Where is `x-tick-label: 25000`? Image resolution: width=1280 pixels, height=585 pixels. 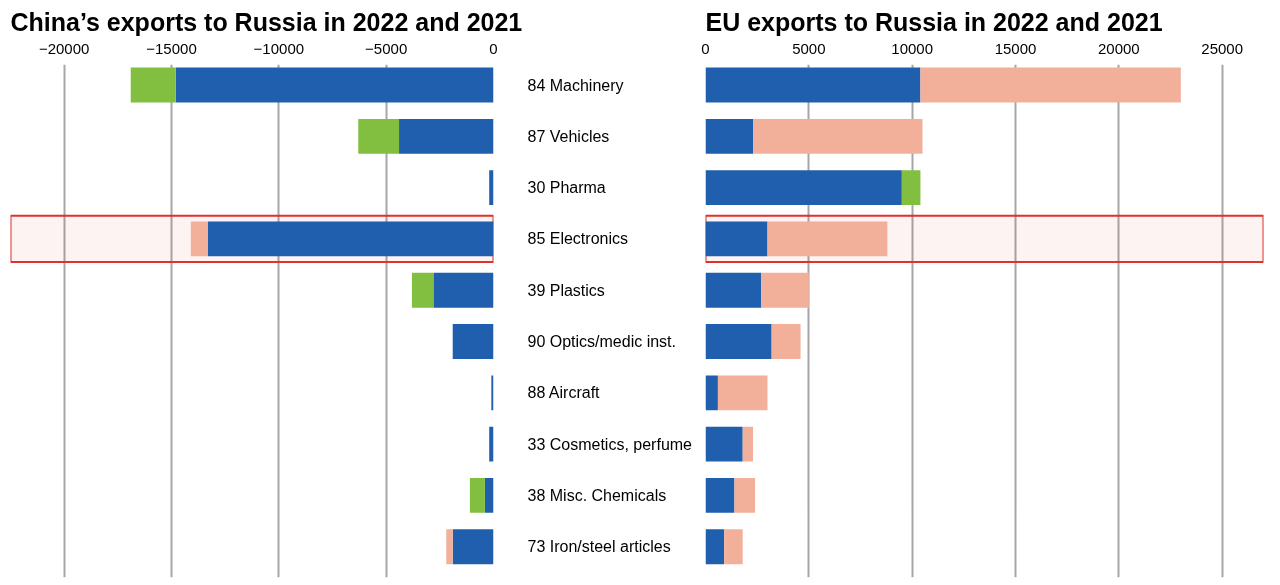 x-tick-label: 25000 is located at coordinates (1222, 48).